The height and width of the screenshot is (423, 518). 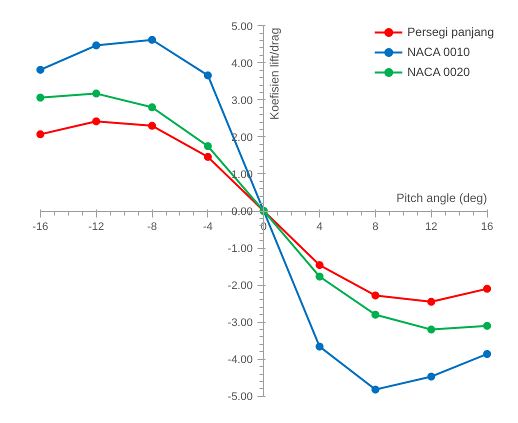 What do you see at coordinates (442, 198) in the screenshot?
I see `x-axis-title: Pitch angle (deg)` at bounding box center [442, 198].